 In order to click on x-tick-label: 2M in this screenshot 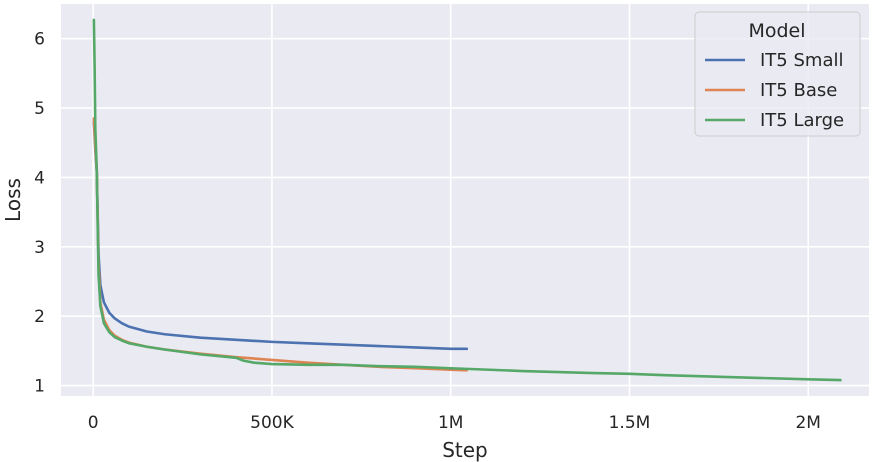, I will do `click(807, 423)`.